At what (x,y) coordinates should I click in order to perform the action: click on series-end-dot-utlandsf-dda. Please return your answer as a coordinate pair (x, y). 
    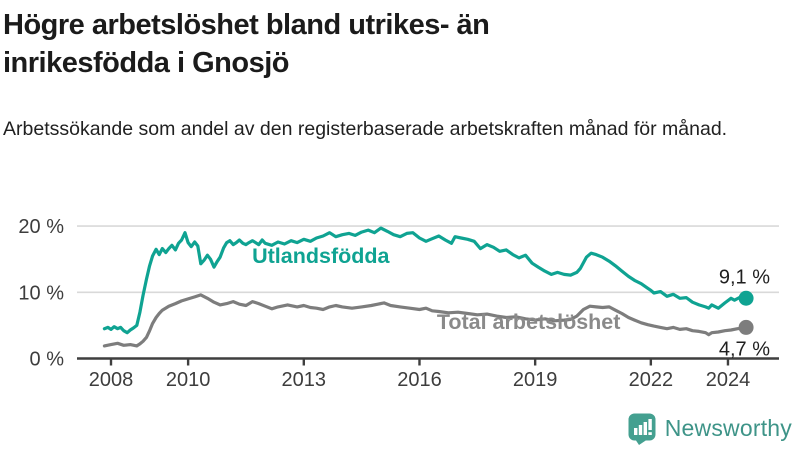
    Looking at the image, I should click on (746, 298).